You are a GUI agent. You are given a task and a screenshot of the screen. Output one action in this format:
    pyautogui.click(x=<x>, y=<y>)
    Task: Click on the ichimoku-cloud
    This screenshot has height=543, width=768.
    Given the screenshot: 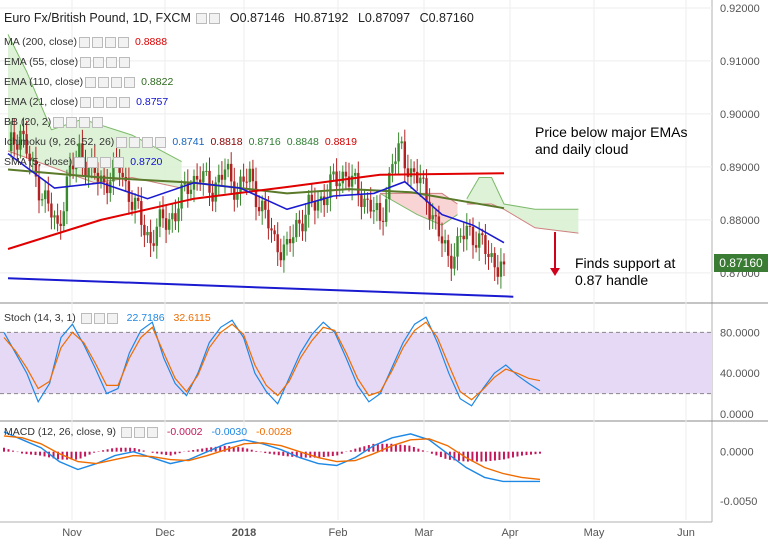 What is the action you would take?
    pyautogui.click(x=95, y=111)
    